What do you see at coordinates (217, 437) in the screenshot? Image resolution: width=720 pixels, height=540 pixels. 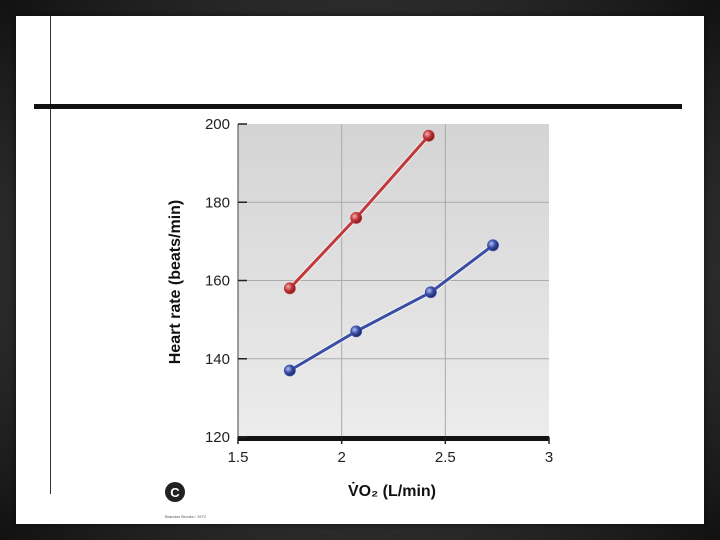 I see `y-tick-label: 120` at bounding box center [217, 437].